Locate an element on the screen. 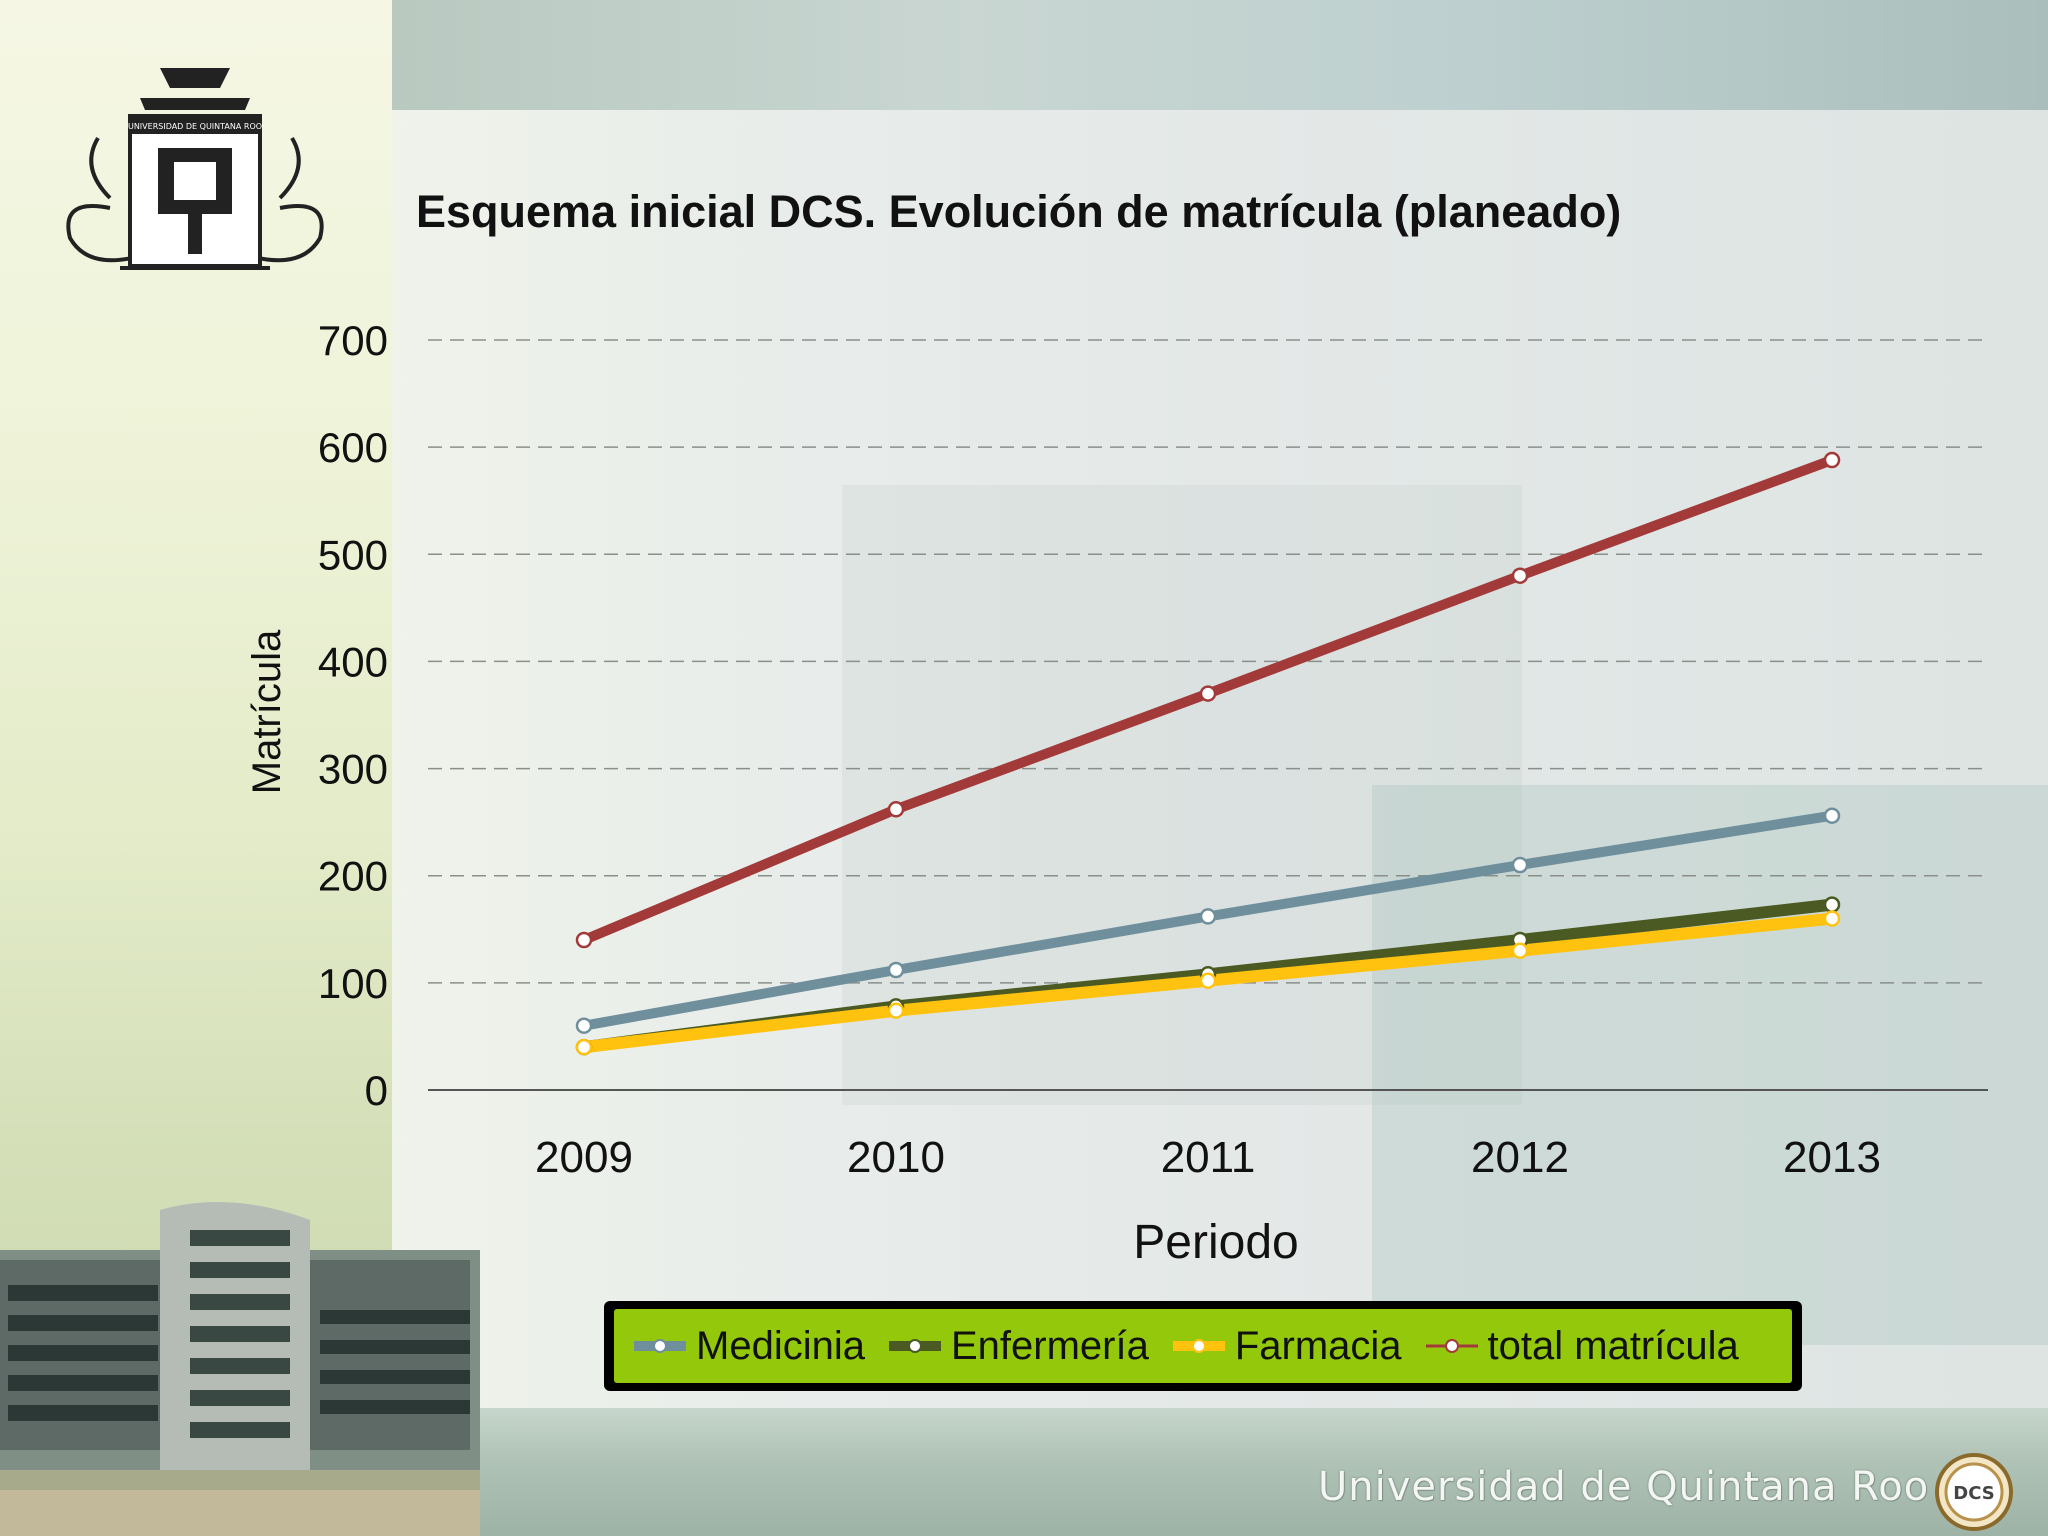  y-tick-label: 400 is located at coordinates (353, 661).